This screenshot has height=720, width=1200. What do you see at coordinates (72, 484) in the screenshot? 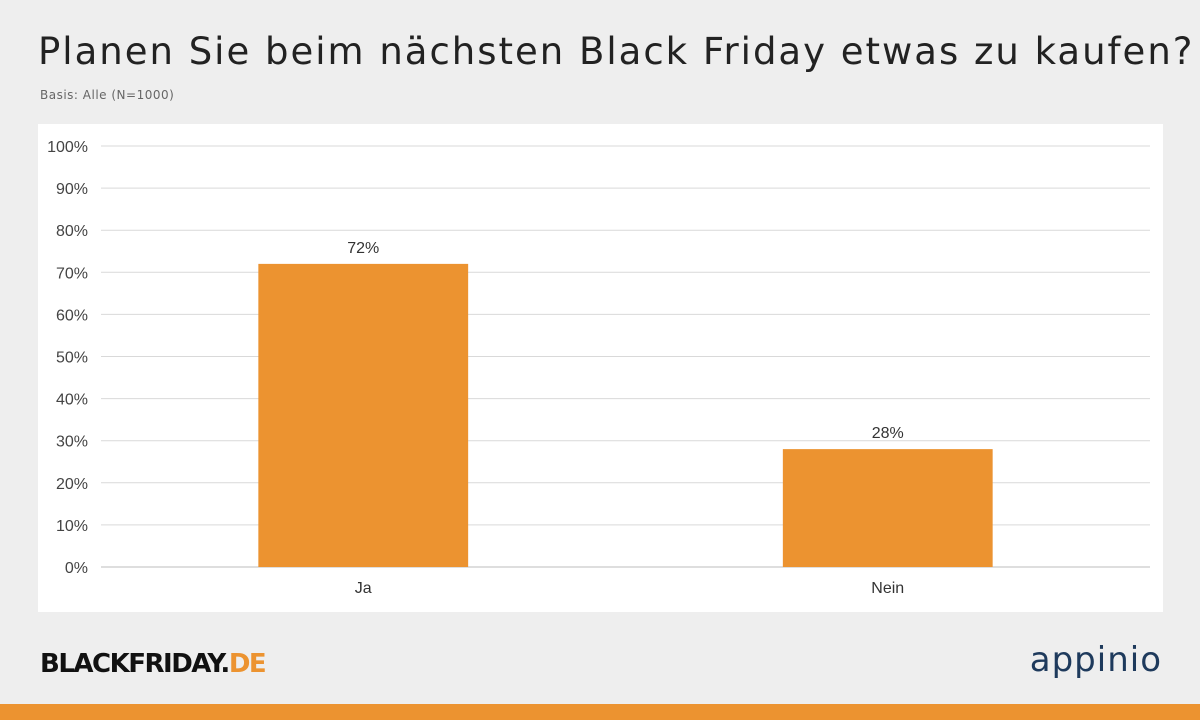
I see `y-tick-label: 20%` at bounding box center [72, 484].